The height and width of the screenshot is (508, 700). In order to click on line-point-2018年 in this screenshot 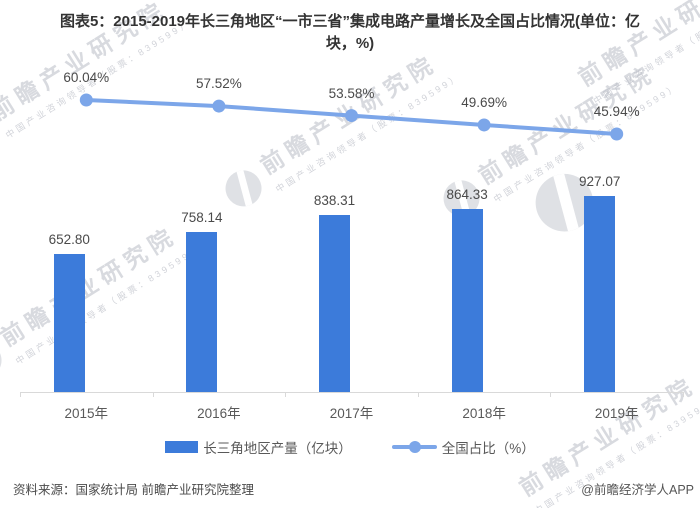, I will do `click(484, 125)`.